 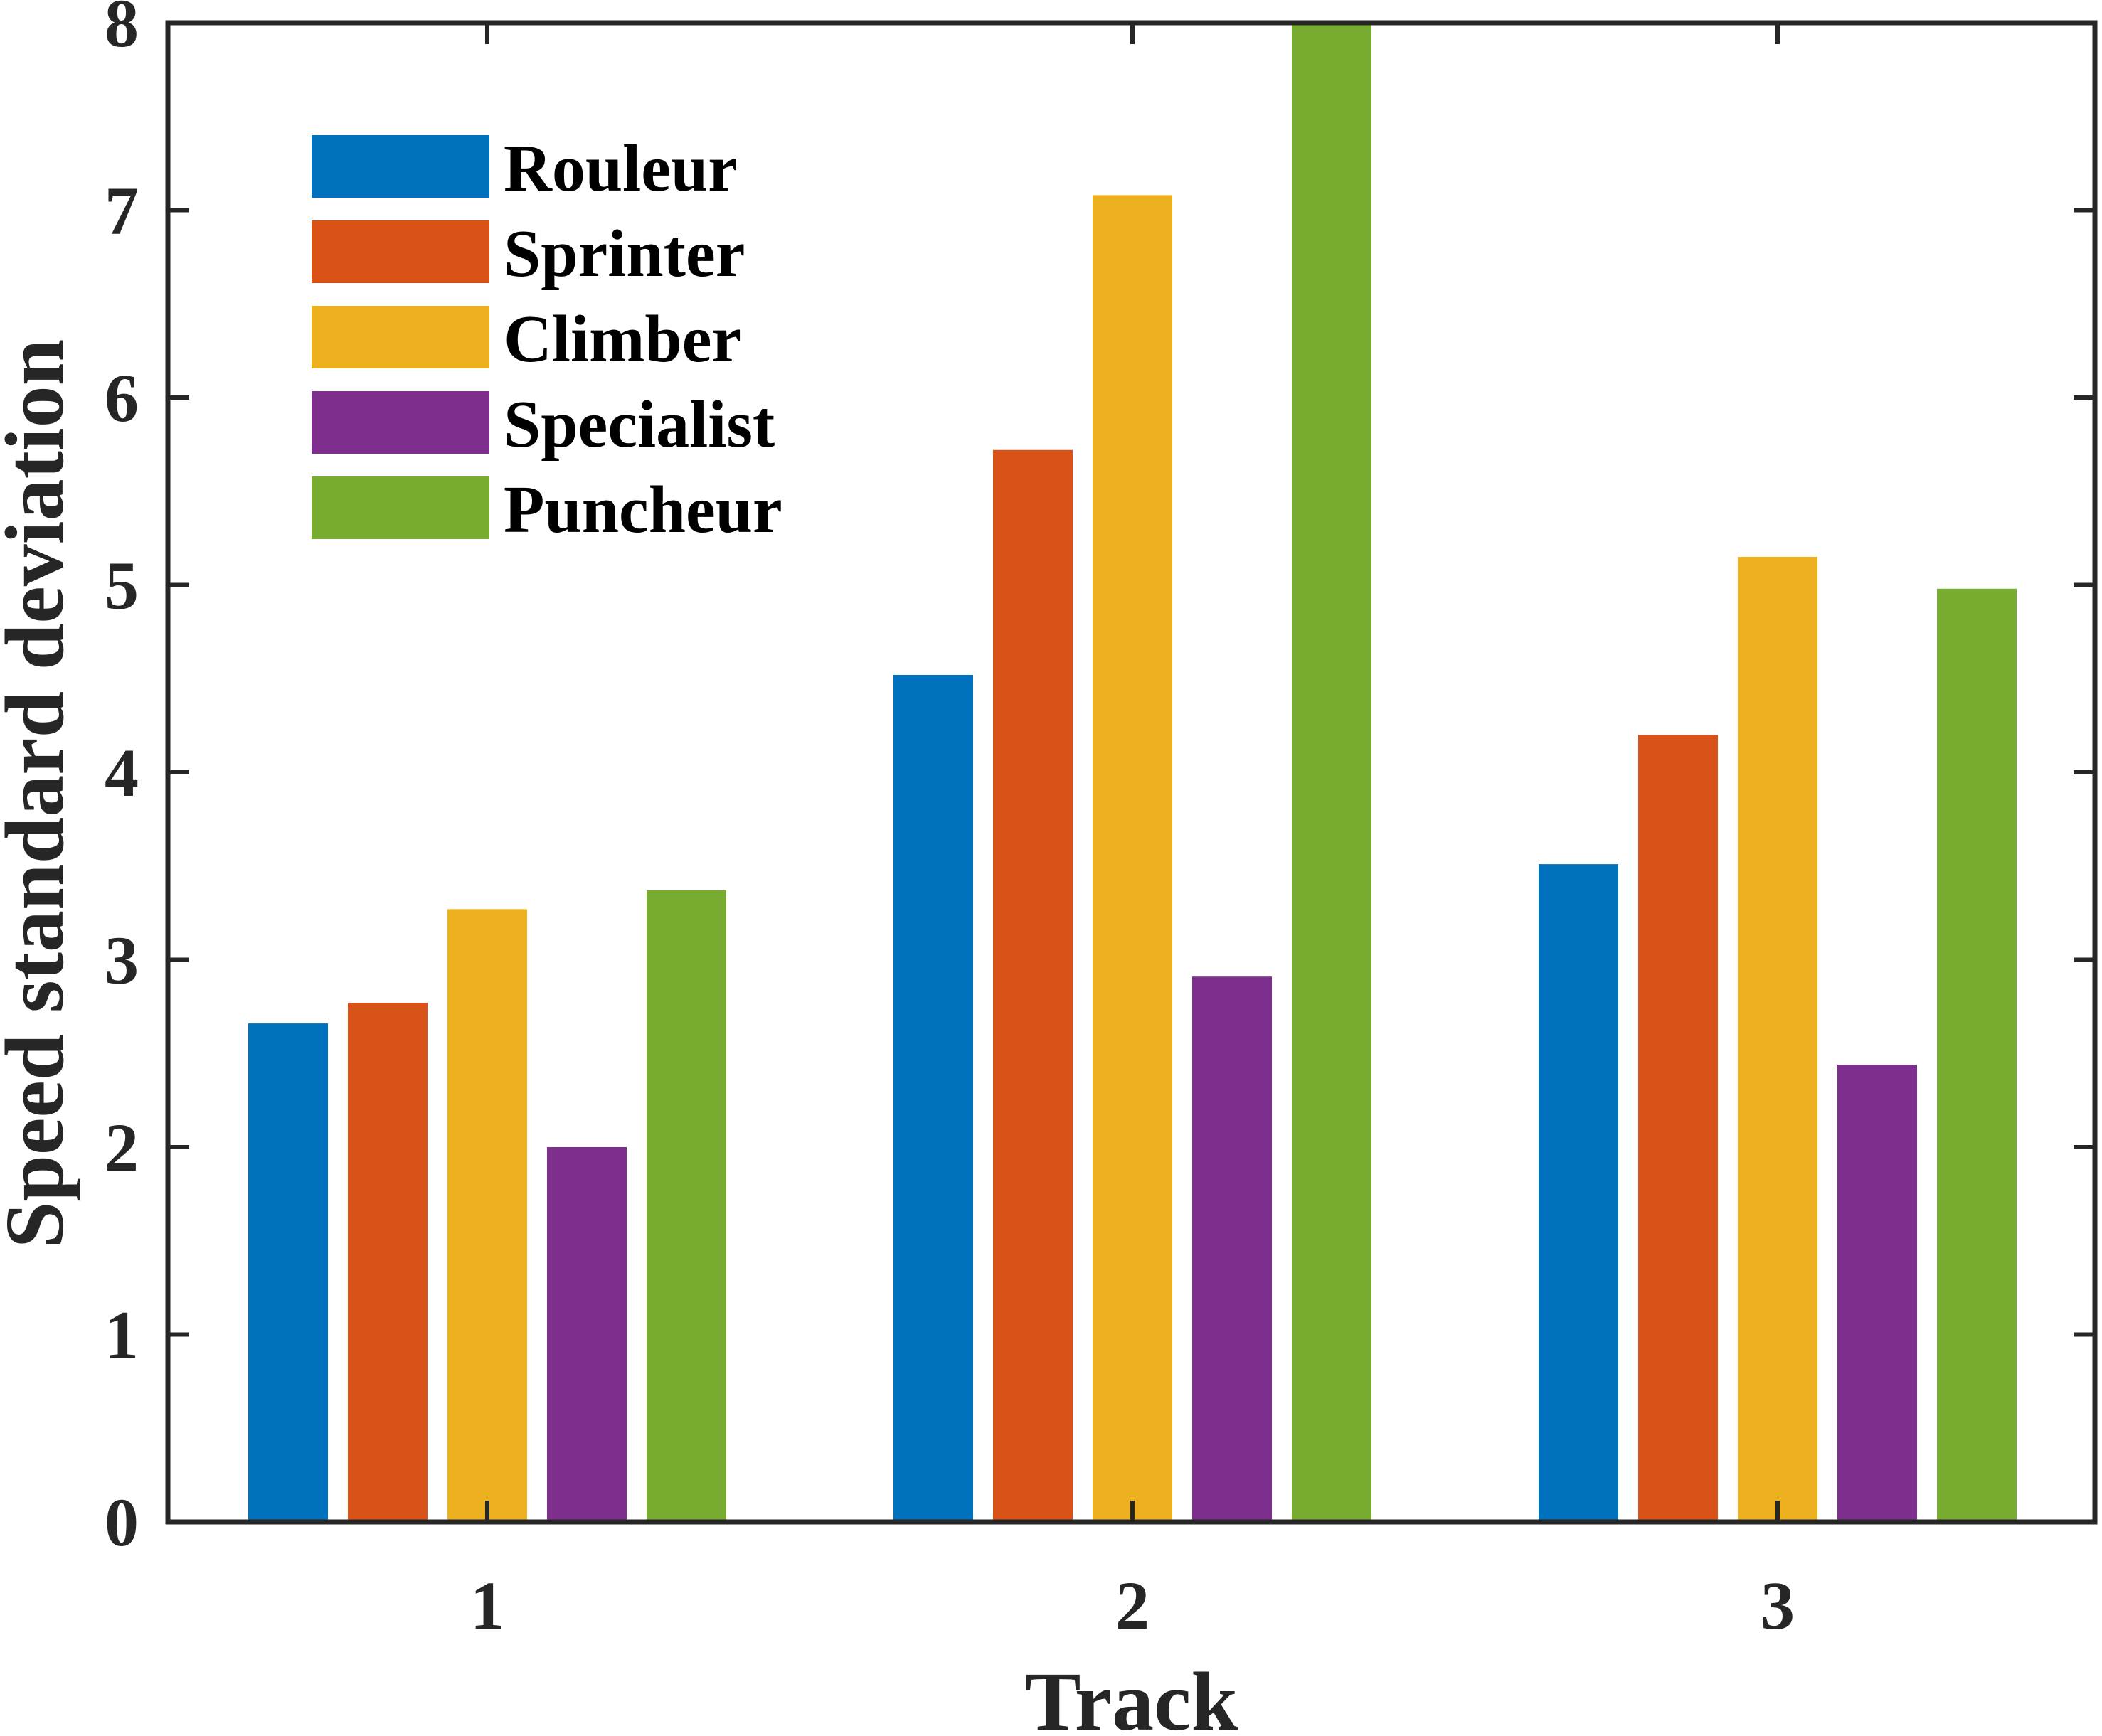 I want to click on legend: Rouleur Sprinter Climber Specialist Puncheur, so click(x=547, y=339).